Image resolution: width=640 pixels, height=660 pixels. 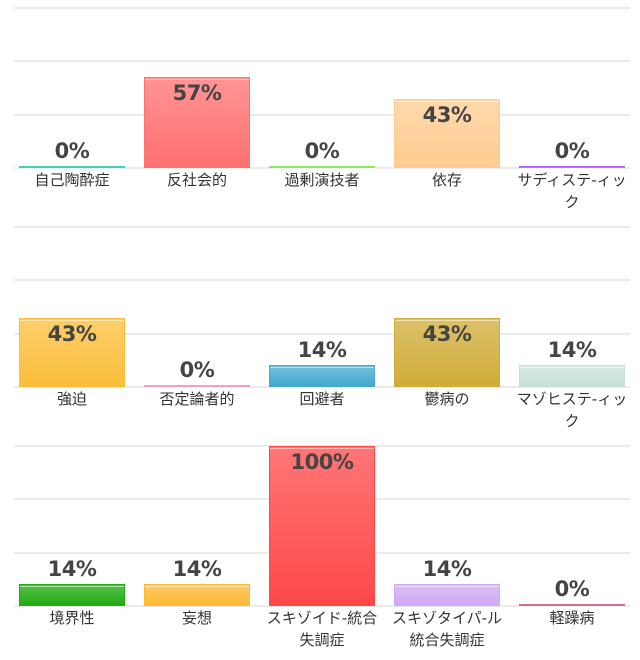 I want to click on category-label: 依存, so click(x=446, y=180).